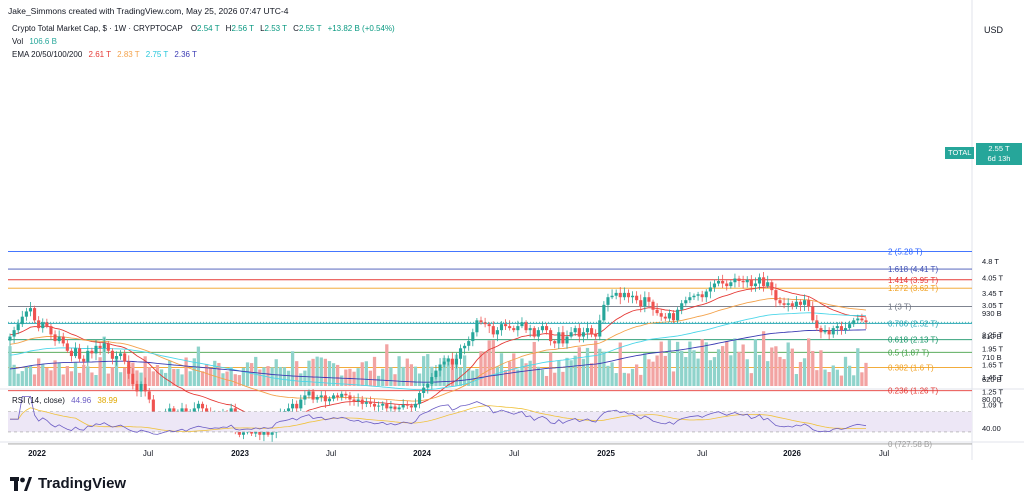  Describe the element at coordinates (514, 453) in the screenshot. I see `time-axis-label-5: Jul` at that location.